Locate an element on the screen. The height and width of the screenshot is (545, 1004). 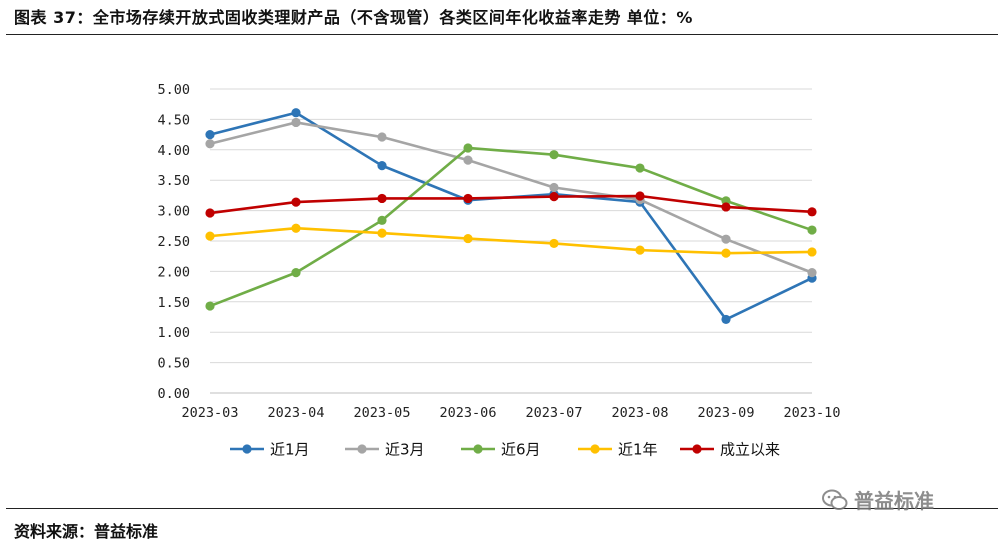
y-tick-label: 2.50 is located at coordinates (173, 242).